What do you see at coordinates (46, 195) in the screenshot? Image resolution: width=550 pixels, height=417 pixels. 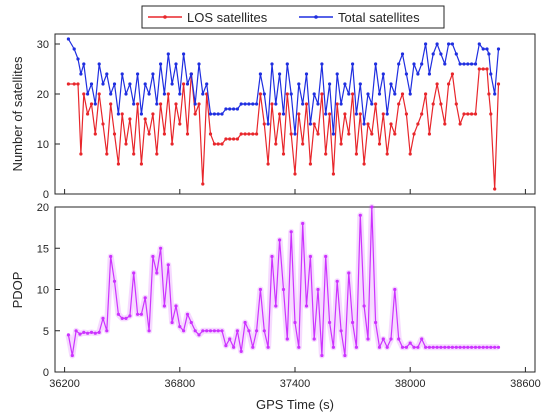 I see `top-y-tick-label-0: 0` at bounding box center [46, 195].